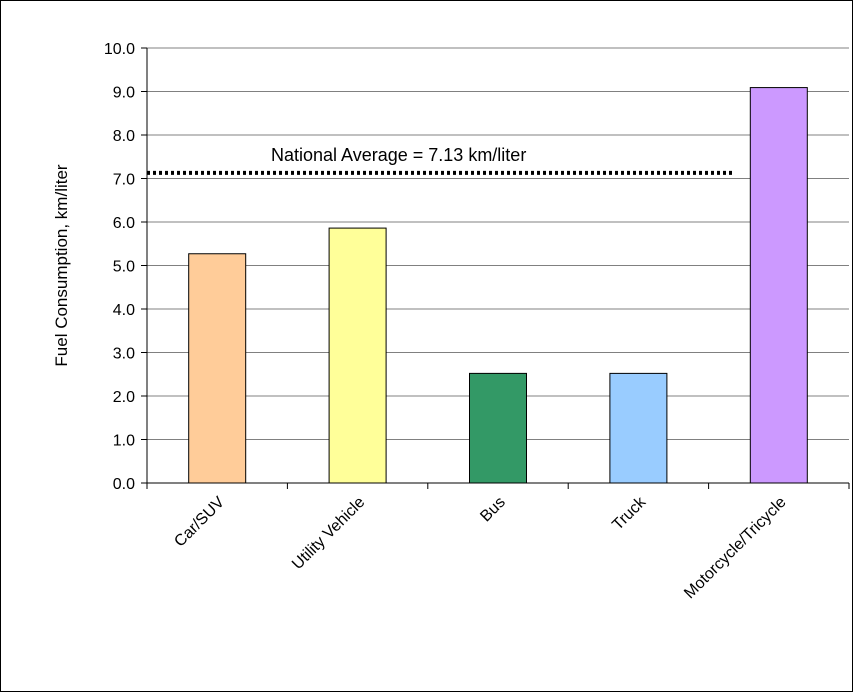  I want to click on y-tick-label: 10.0, so click(119, 49).